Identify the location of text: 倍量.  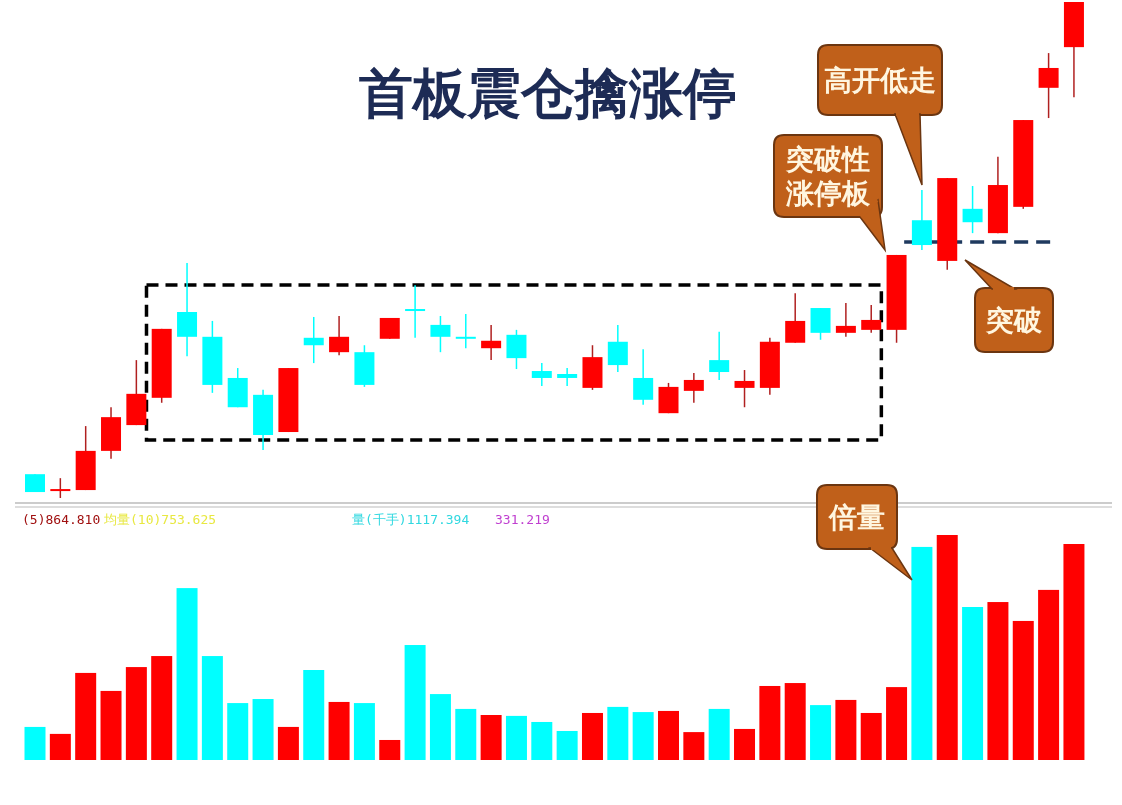
(856, 517).